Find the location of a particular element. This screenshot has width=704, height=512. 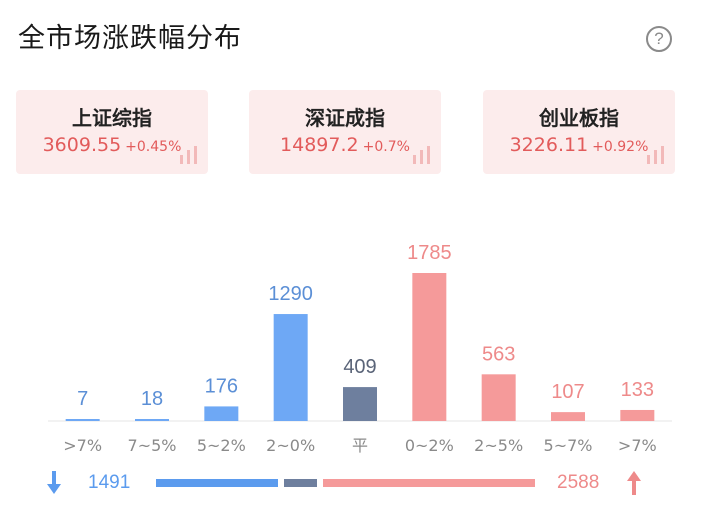

index-value: 3226.11 is located at coordinates (549, 145).